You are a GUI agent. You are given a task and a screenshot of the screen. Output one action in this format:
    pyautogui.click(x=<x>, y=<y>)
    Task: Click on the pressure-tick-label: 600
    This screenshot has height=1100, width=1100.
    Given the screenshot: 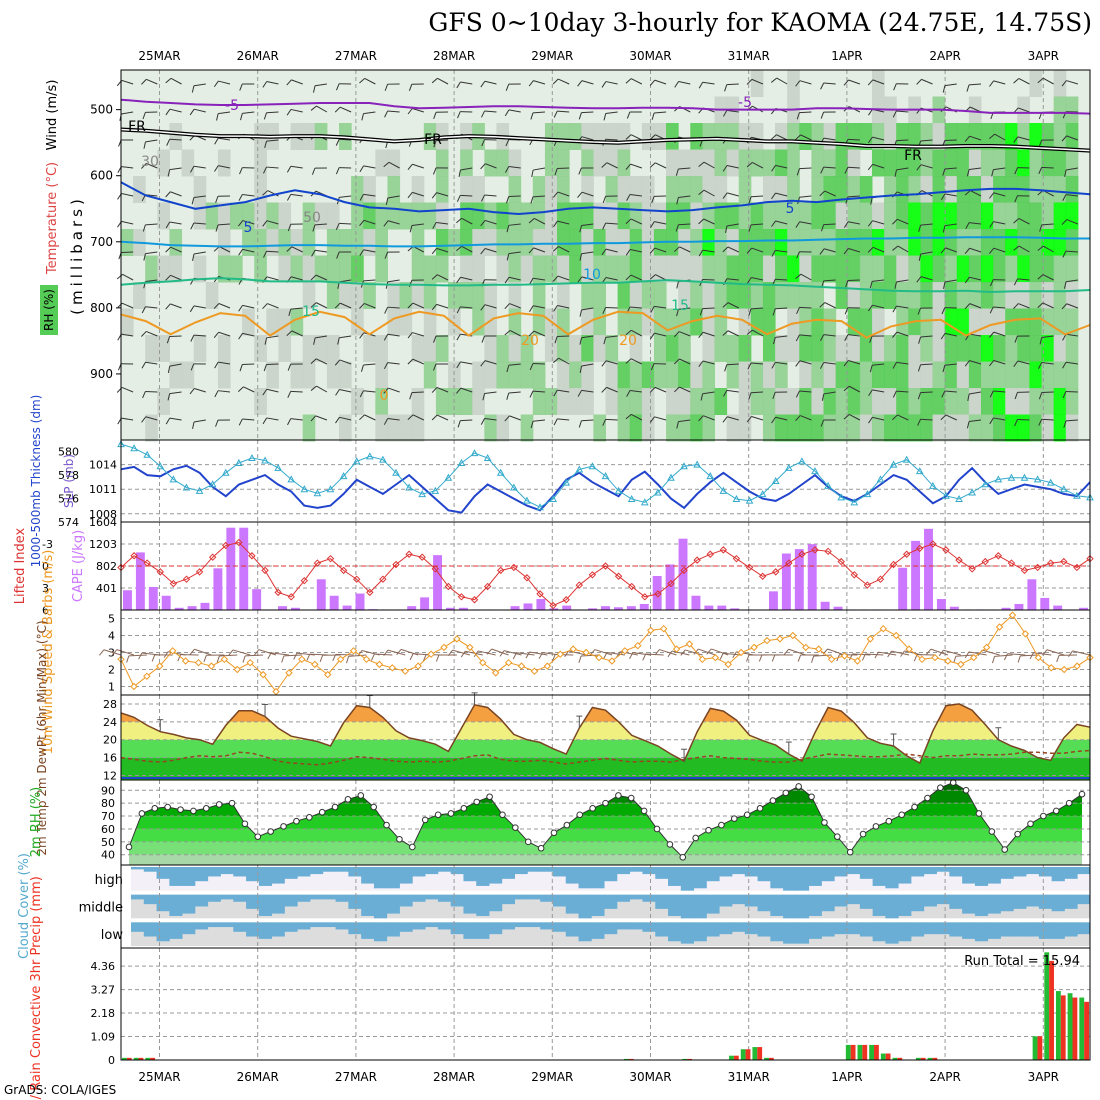 What is the action you would take?
    pyautogui.click(x=101, y=176)
    